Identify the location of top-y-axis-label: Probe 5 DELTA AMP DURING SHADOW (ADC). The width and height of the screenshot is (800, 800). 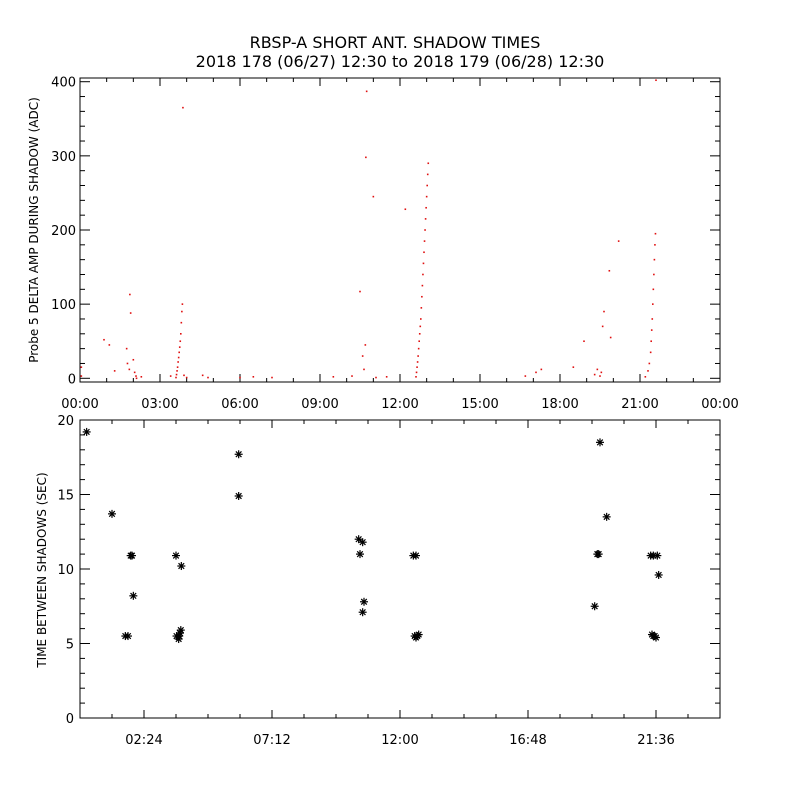
(34, 230).